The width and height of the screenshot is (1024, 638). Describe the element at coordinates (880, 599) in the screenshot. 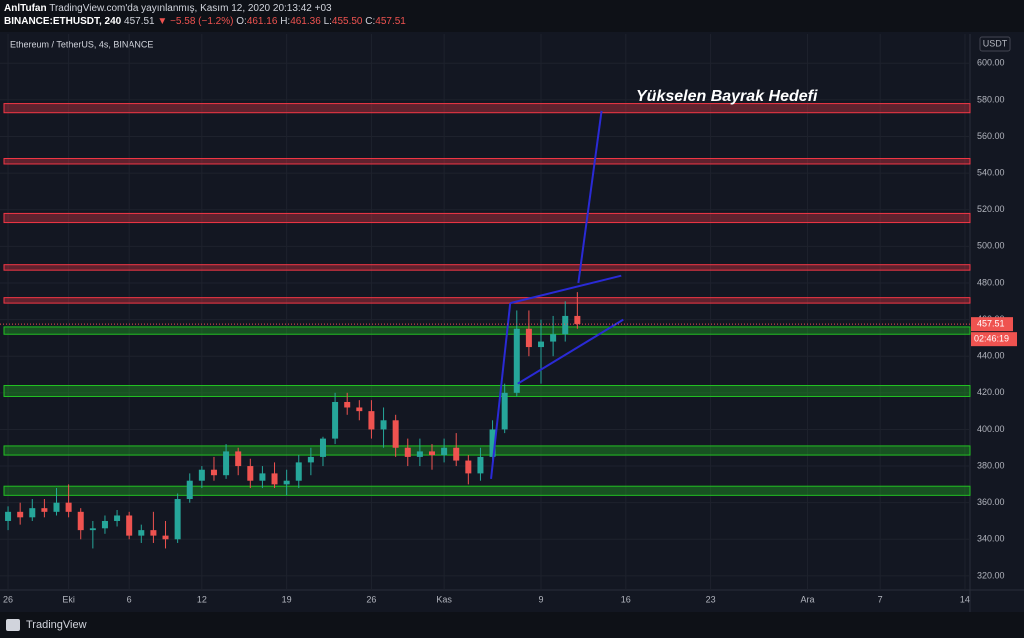

I see `x-tick-label: 7` at that location.